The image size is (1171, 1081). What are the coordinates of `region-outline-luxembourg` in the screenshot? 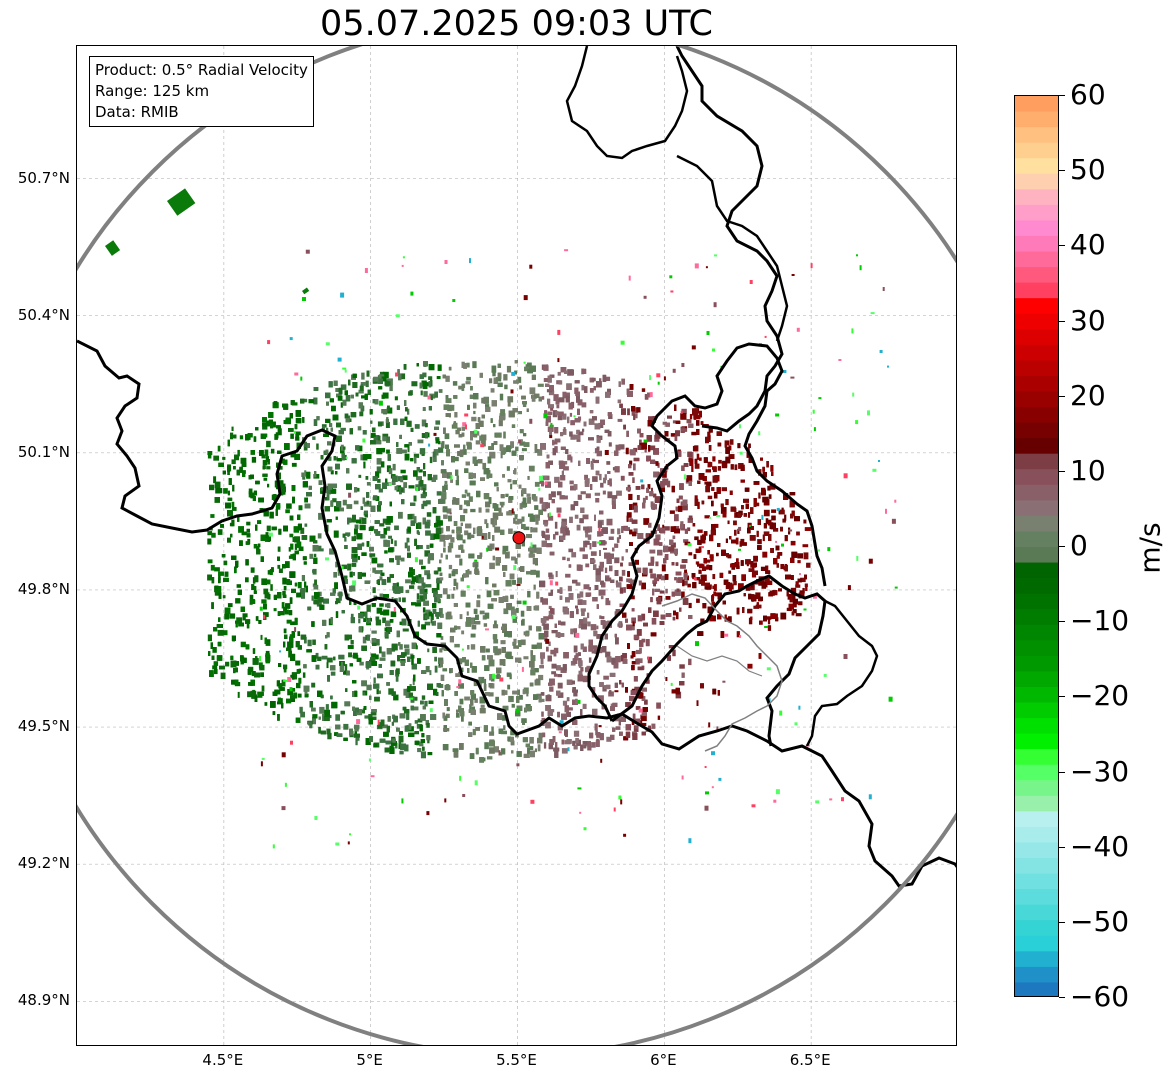 It's located at (722, 672).